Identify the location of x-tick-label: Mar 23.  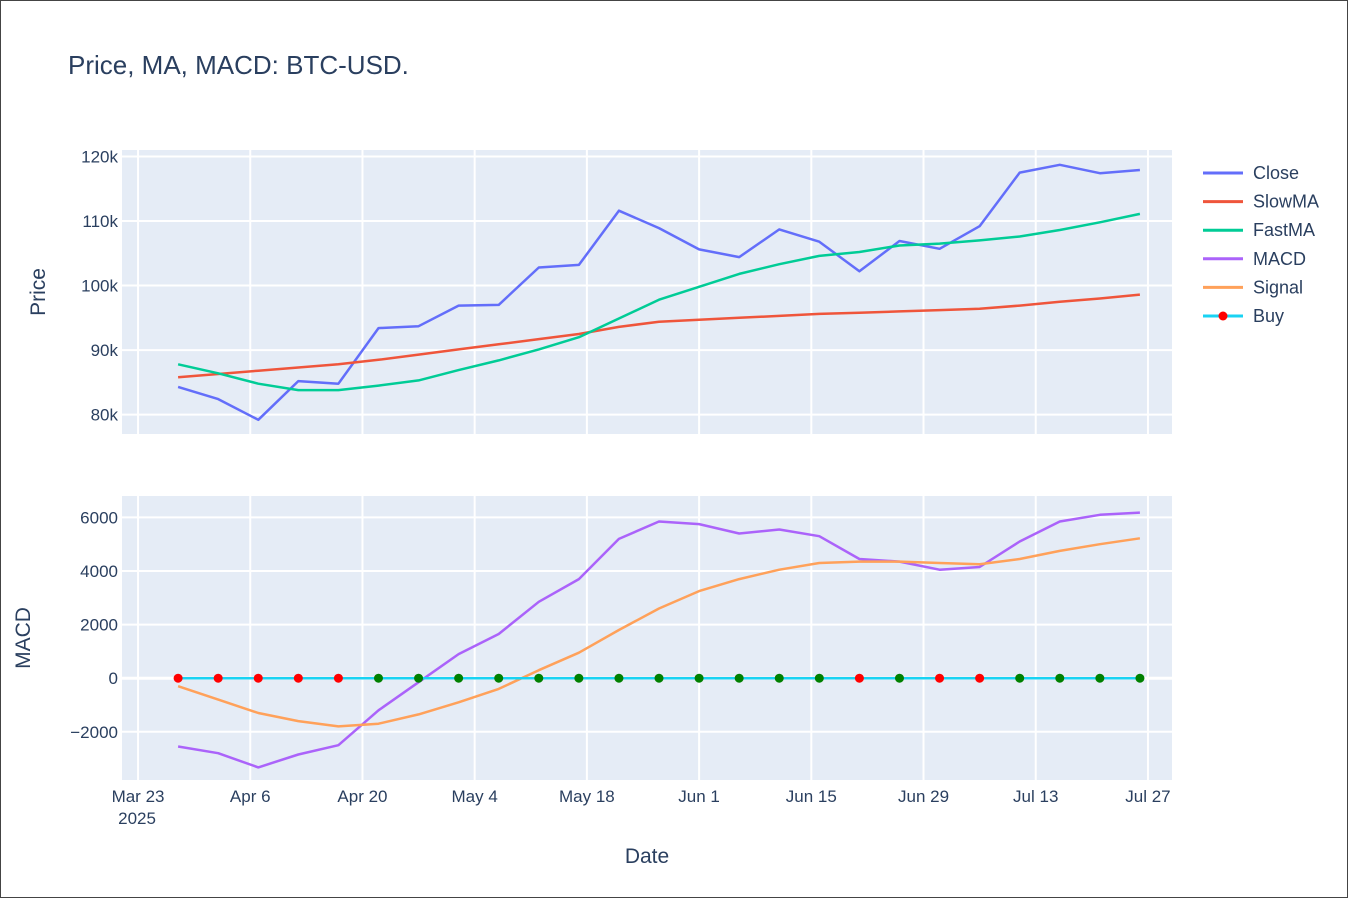
(138, 796).